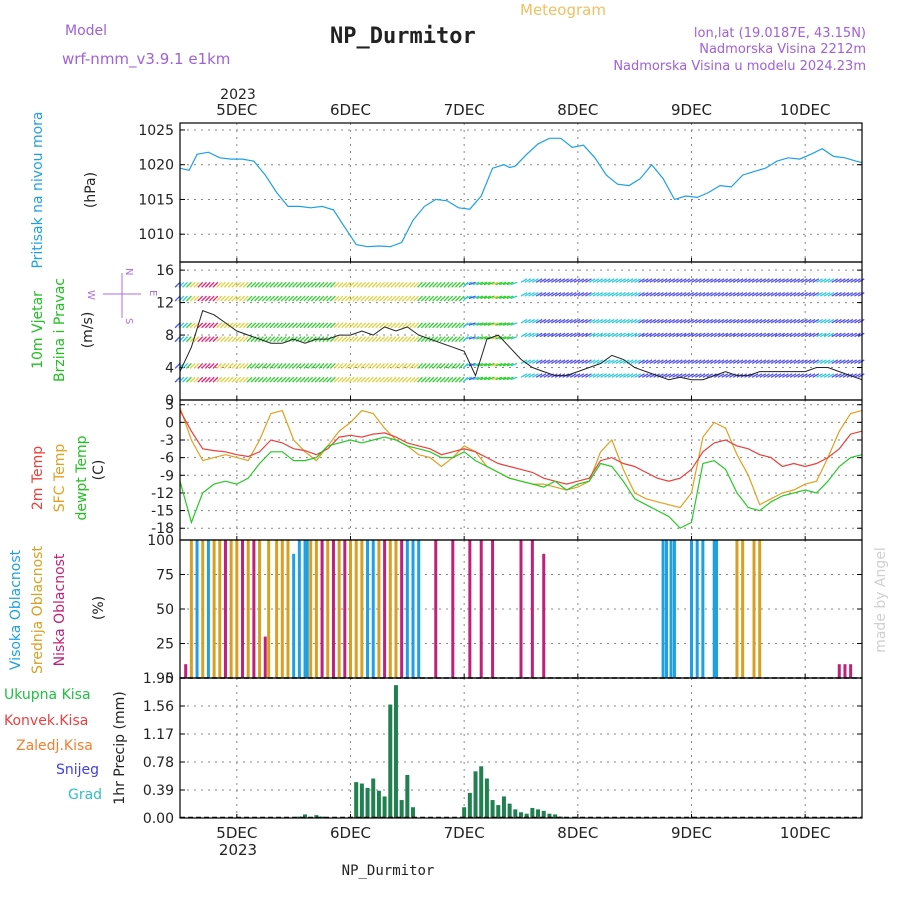 The image size is (900, 900). I want to click on model-elevation-label: Nadmorska Visina u modelu 2024.23m, so click(739, 66).